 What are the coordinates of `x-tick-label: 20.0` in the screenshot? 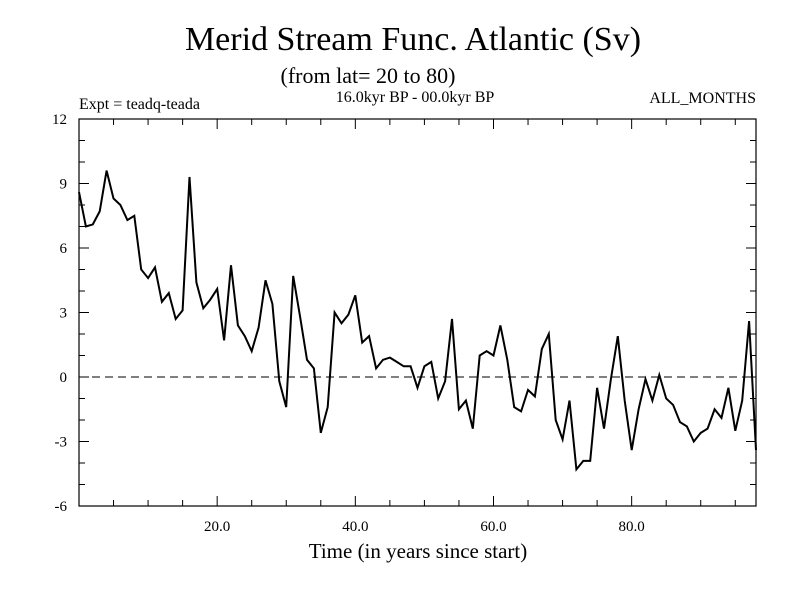 It's located at (217, 527).